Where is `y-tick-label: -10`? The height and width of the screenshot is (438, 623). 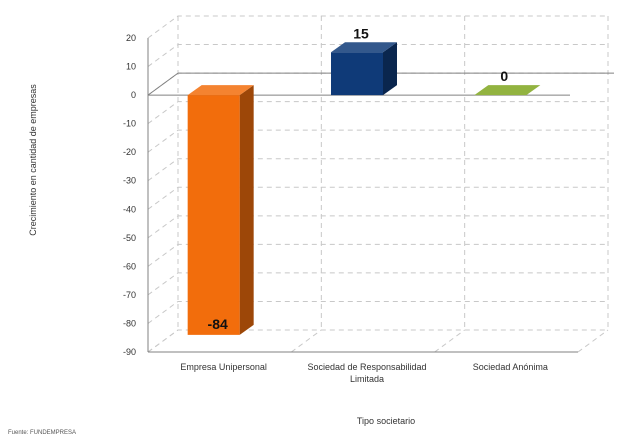 y-tick-label: -10 is located at coordinates (129, 124).